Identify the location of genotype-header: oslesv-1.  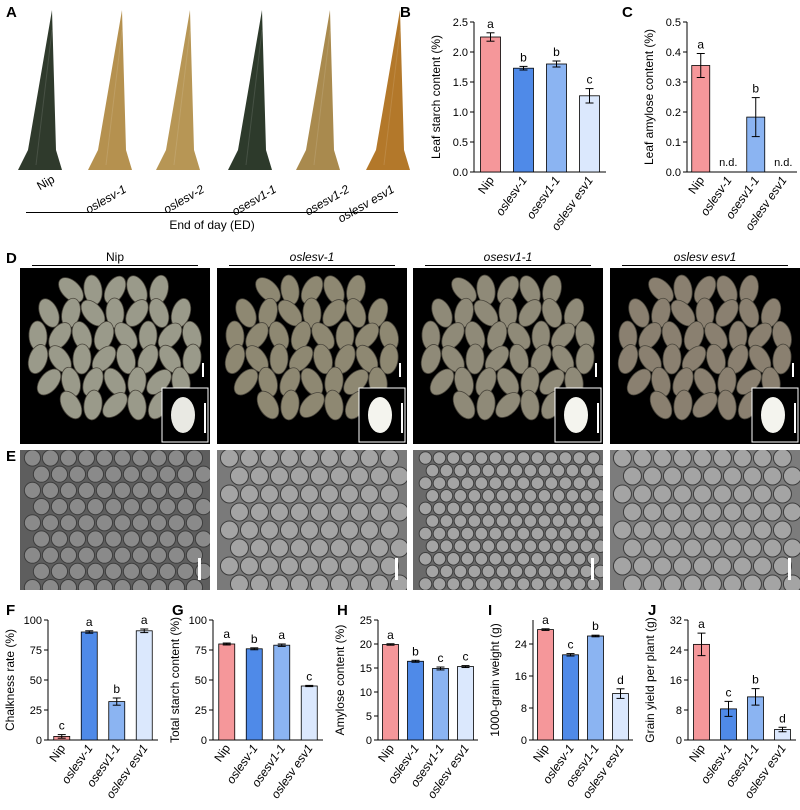
(312, 257).